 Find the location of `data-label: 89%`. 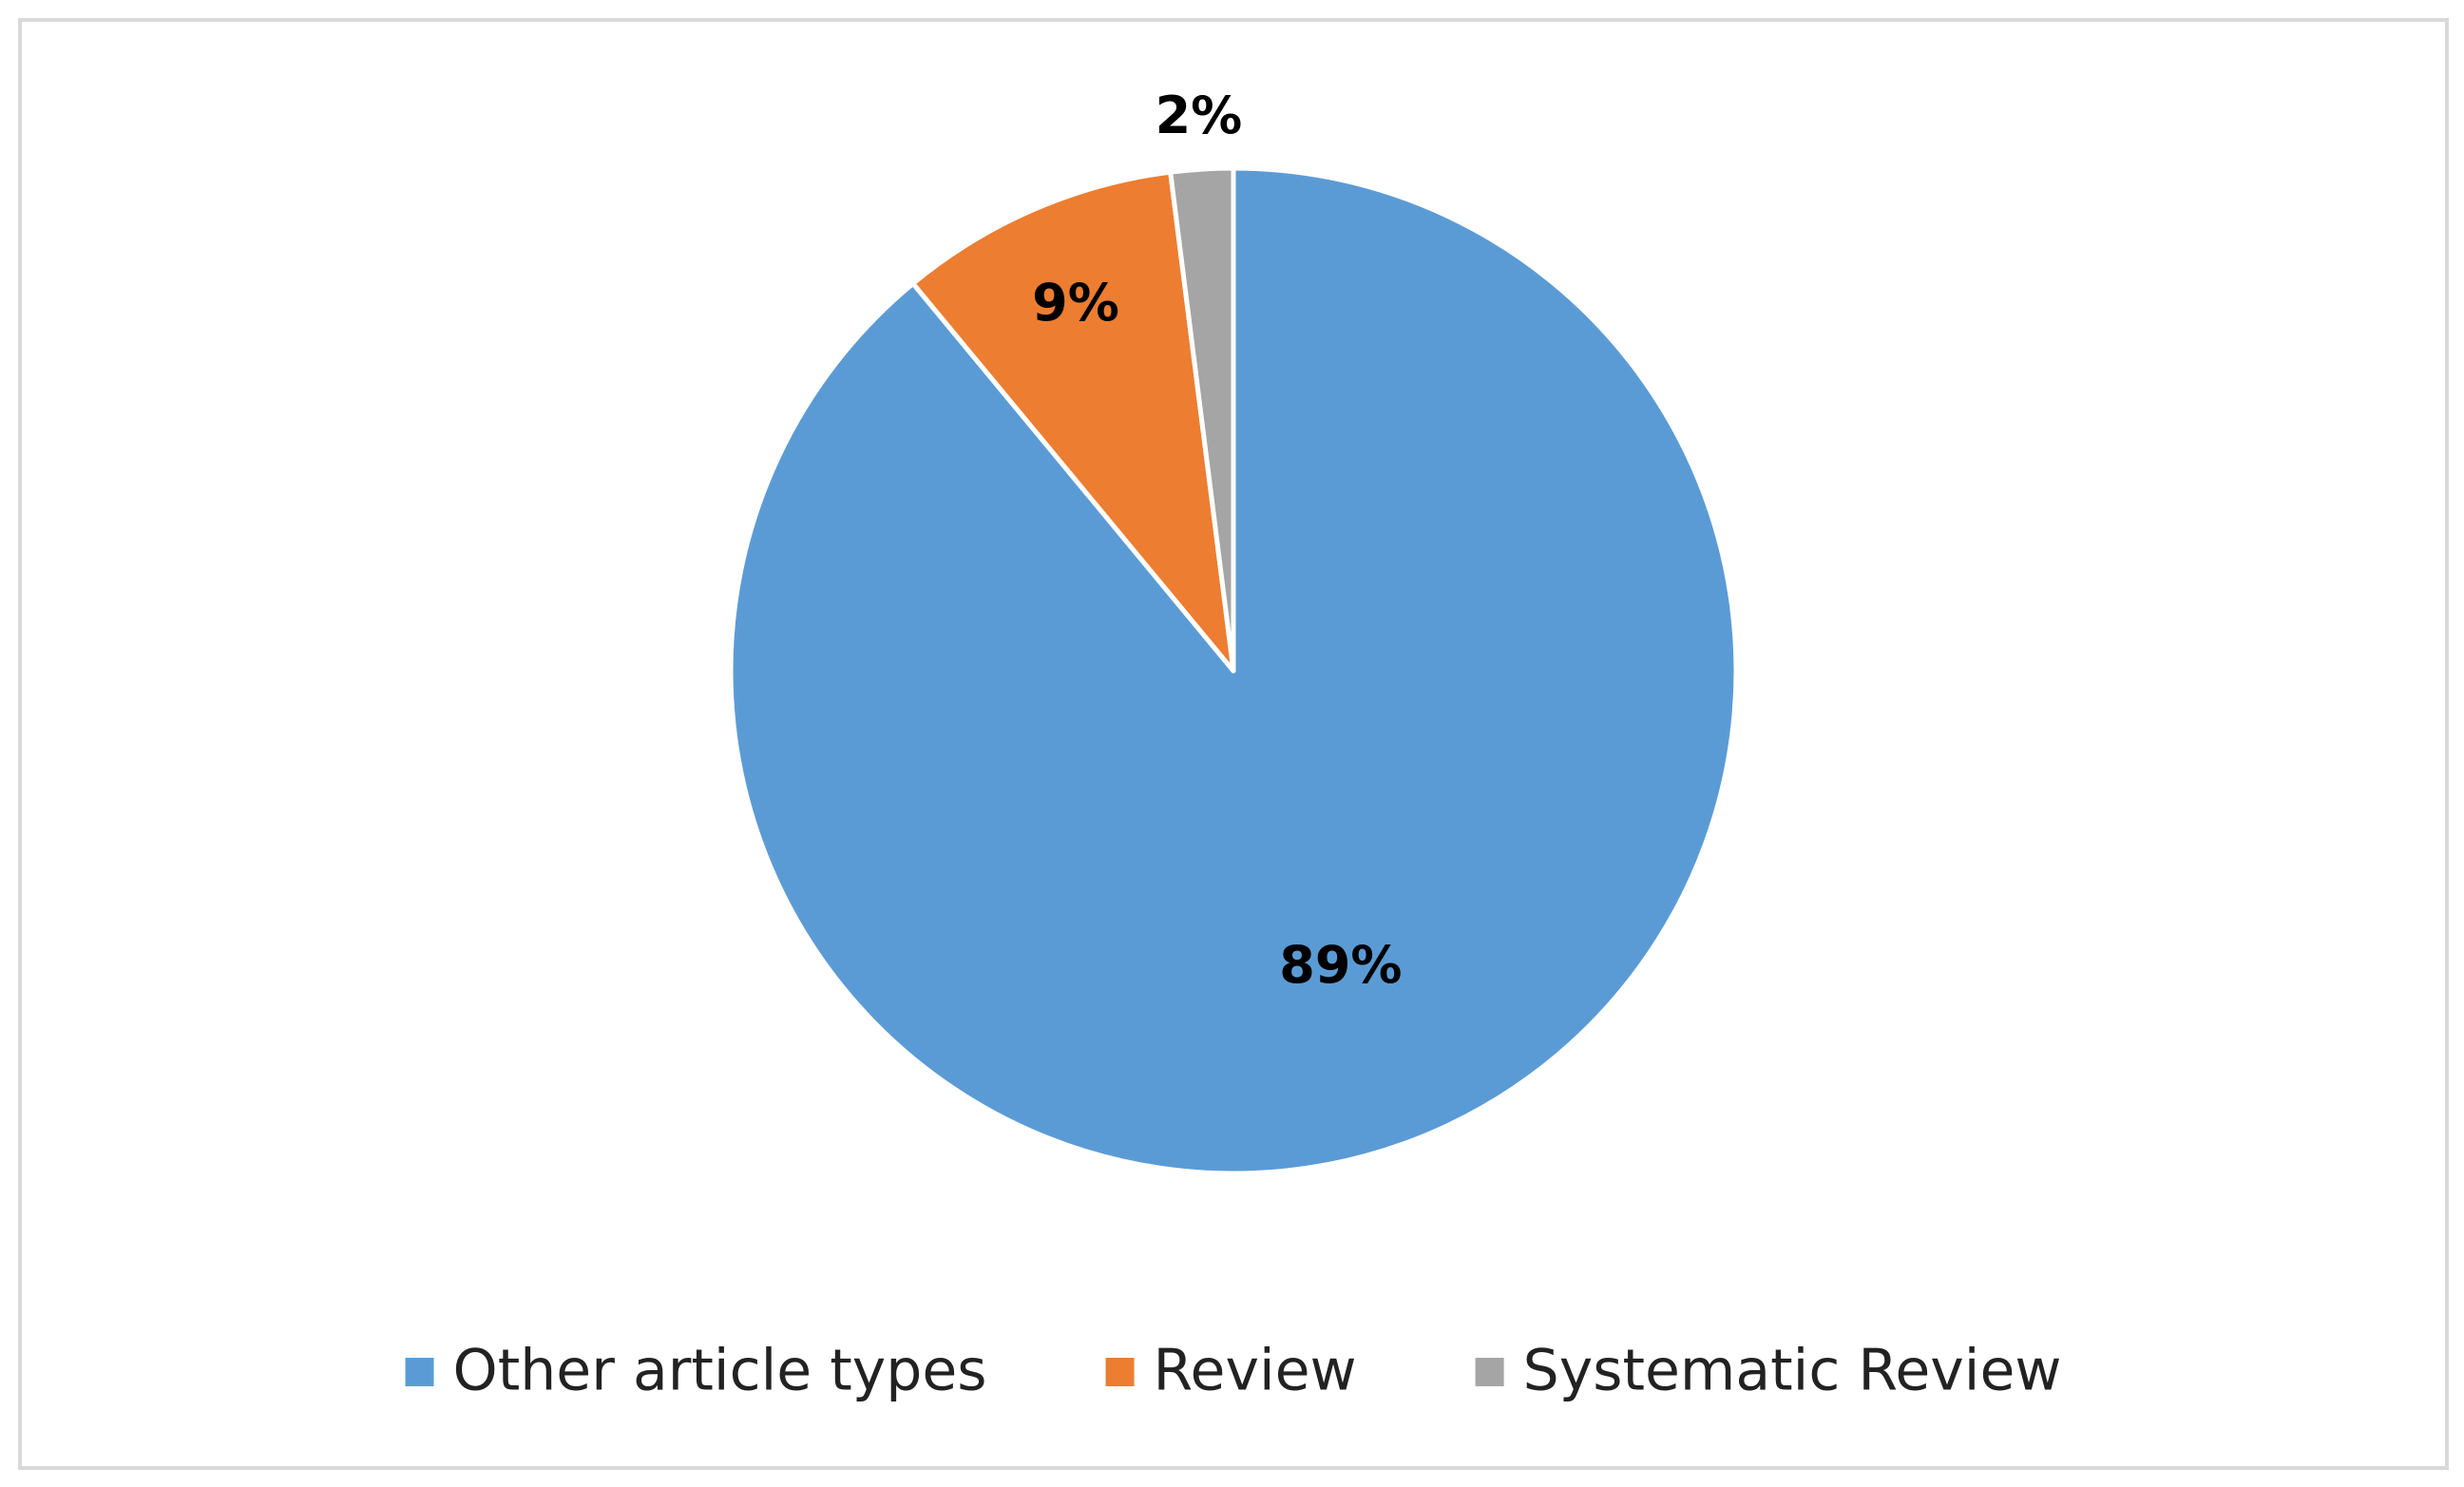

data-label: 89% is located at coordinates (1340, 965).